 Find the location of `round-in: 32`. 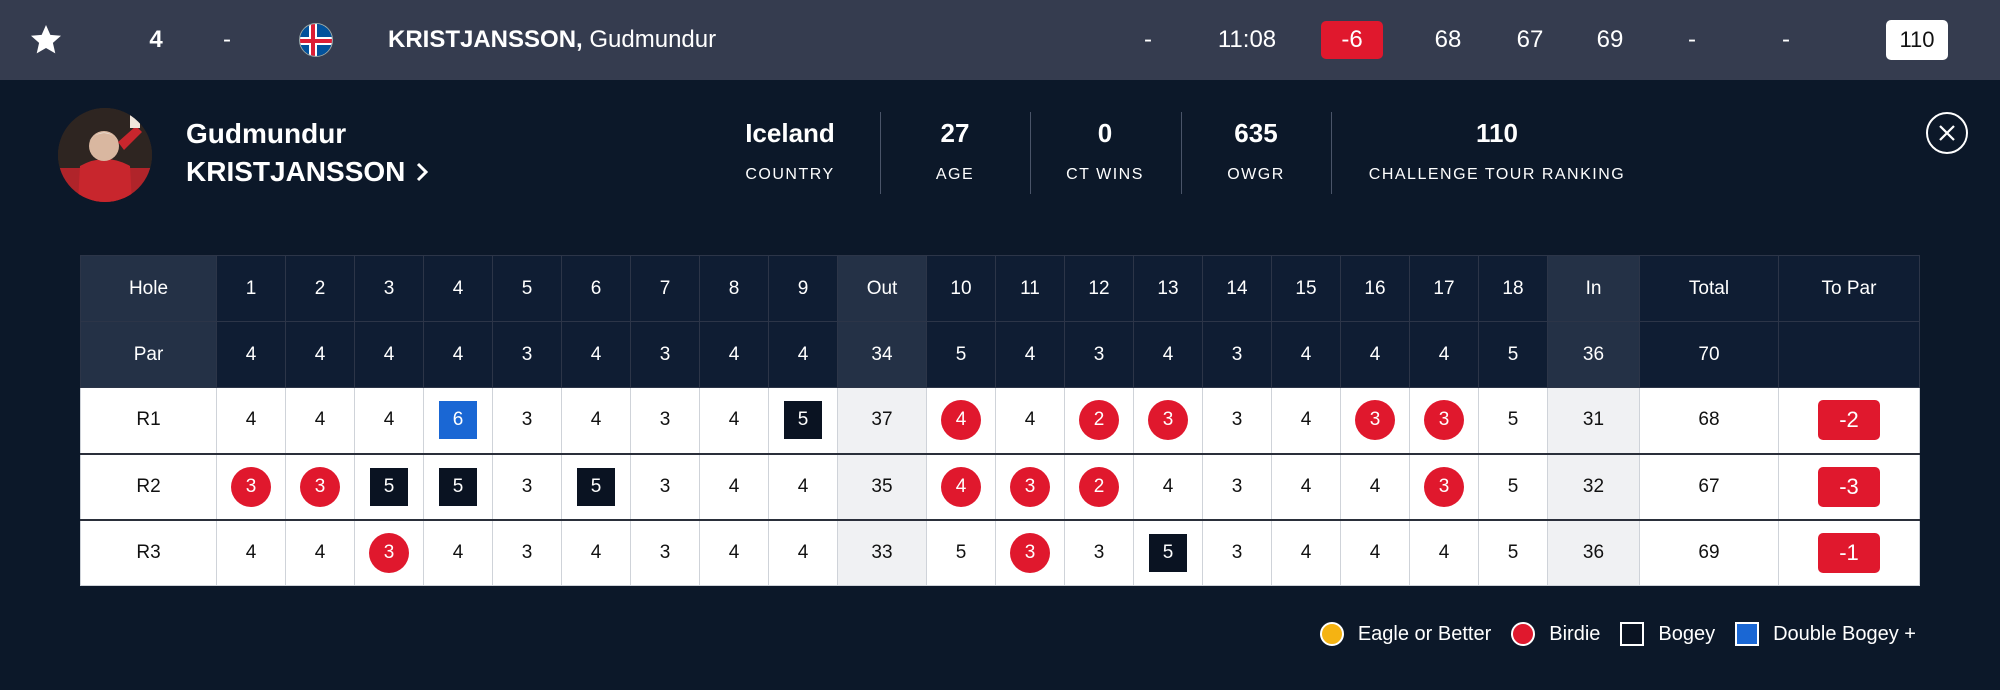

round-in: 32 is located at coordinates (1593, 487).